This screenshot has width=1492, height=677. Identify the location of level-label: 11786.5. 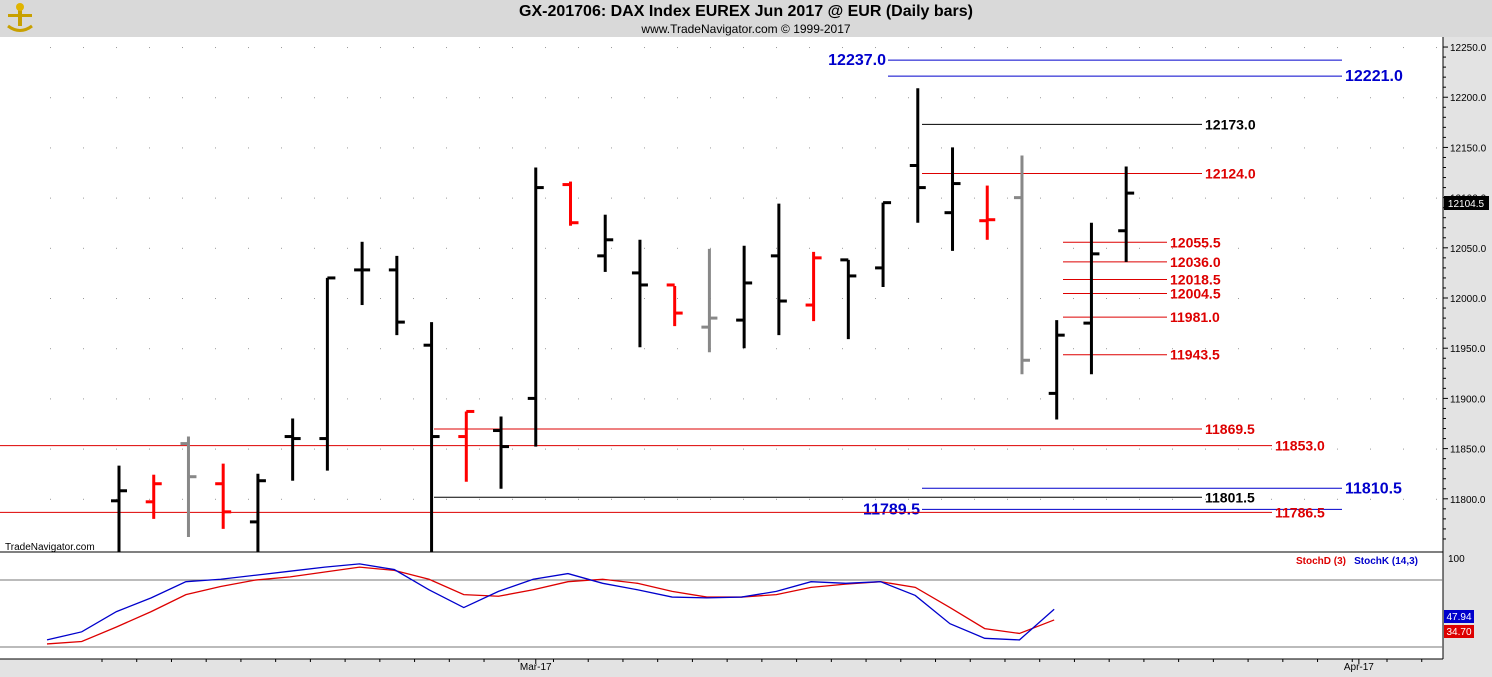
(1300, 512).